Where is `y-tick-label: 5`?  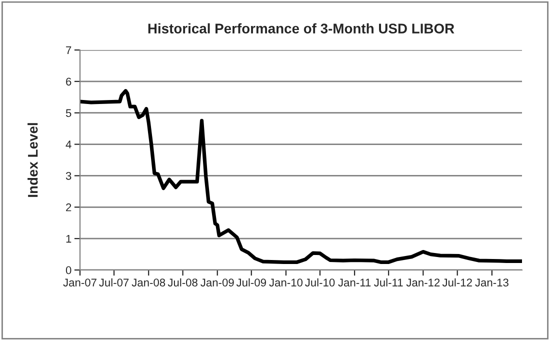
y-tick-label: 5 is located at coordinates (69, 113).